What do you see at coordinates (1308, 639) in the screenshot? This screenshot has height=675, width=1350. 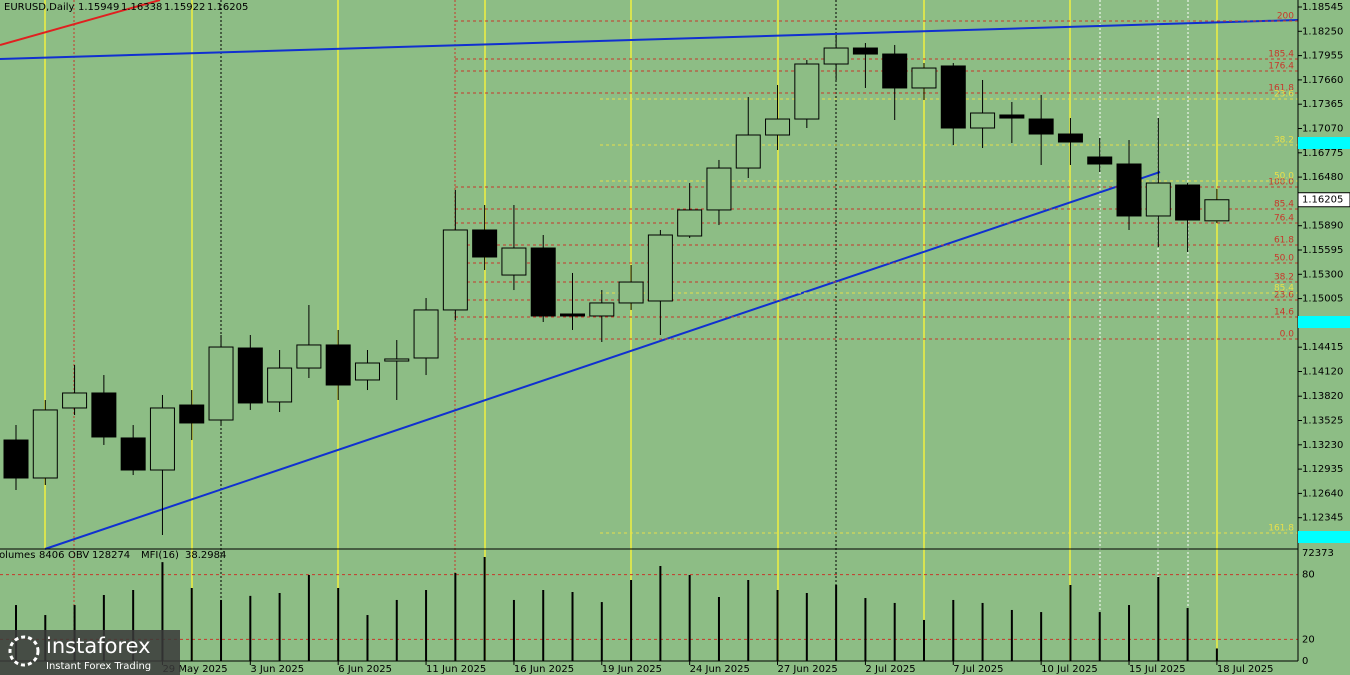 I see `mfi-tick-label: 20` at bounding box center [1308, 639].